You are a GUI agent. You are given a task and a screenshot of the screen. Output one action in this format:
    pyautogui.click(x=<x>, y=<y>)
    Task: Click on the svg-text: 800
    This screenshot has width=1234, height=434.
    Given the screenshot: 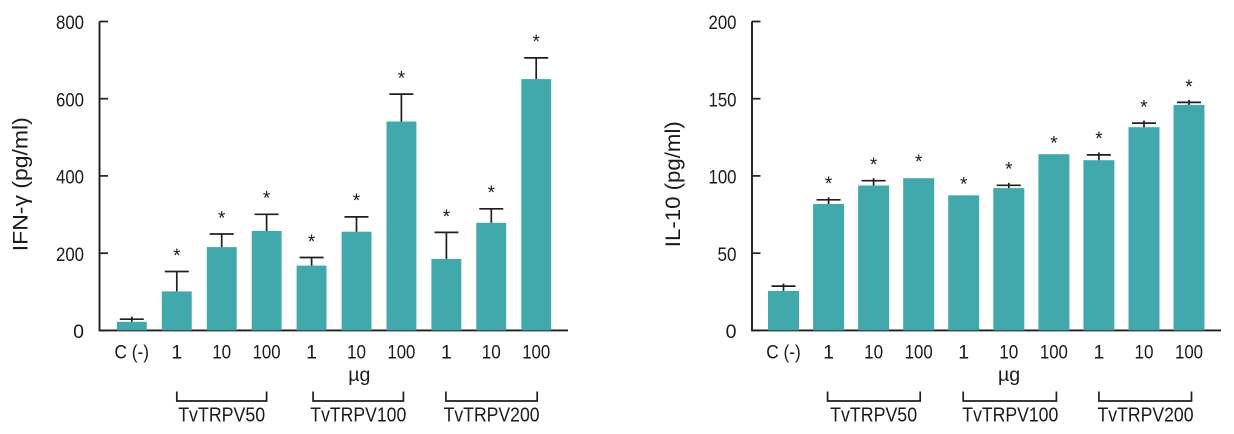 What is the action you would take?
    pyautogui.click(x=70, y=23)
    